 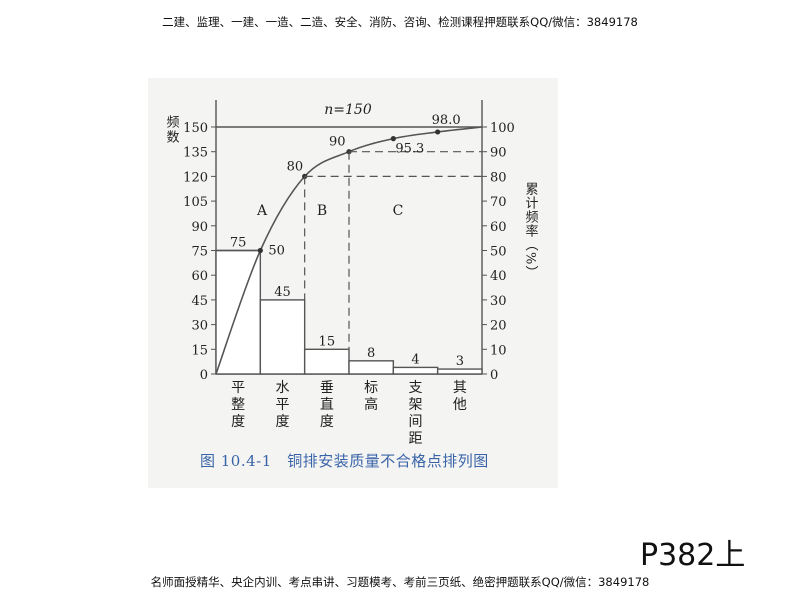 What do you see at coordinates (238, 243) in the screenshot?
I see `bar-value-label: 75` at bounding box center [238, 243].